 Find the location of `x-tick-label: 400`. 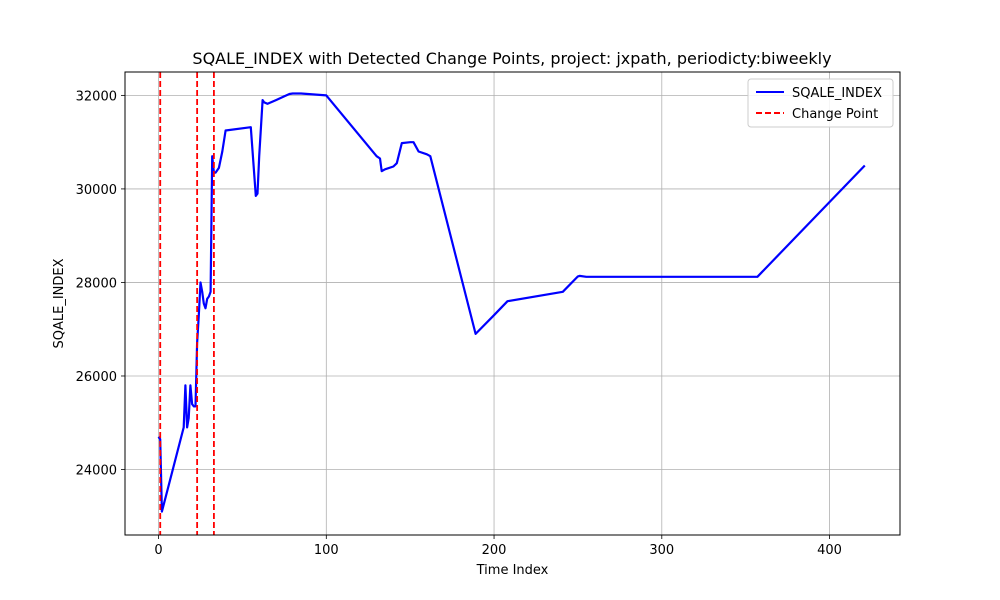

x-tick-label: 400 is located at coordinates (829, 550).